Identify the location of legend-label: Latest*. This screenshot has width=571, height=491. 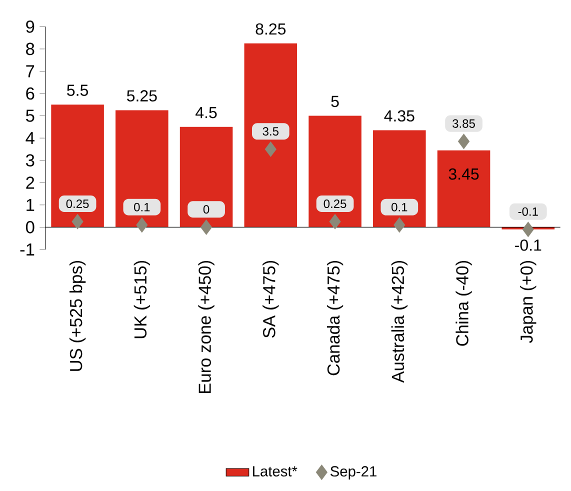
(275, 471).